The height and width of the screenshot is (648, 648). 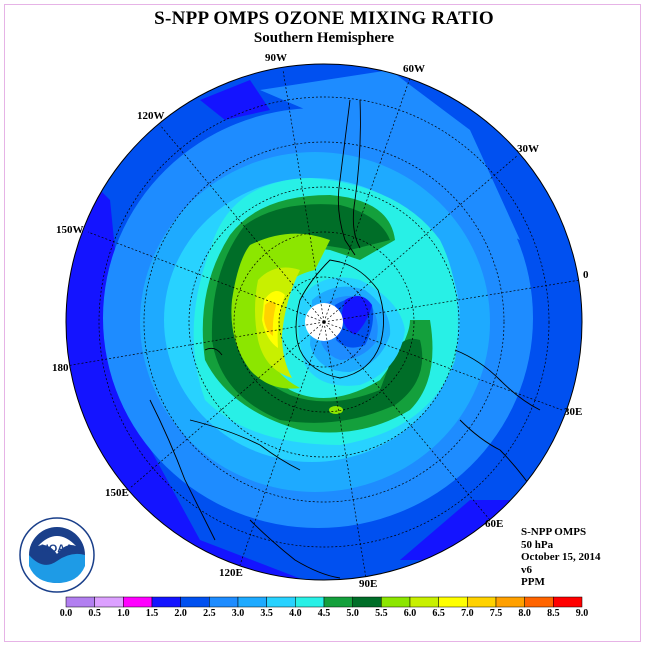 I want to click on colorbar-tick-label: 8.0, so click(x=524, y=613).